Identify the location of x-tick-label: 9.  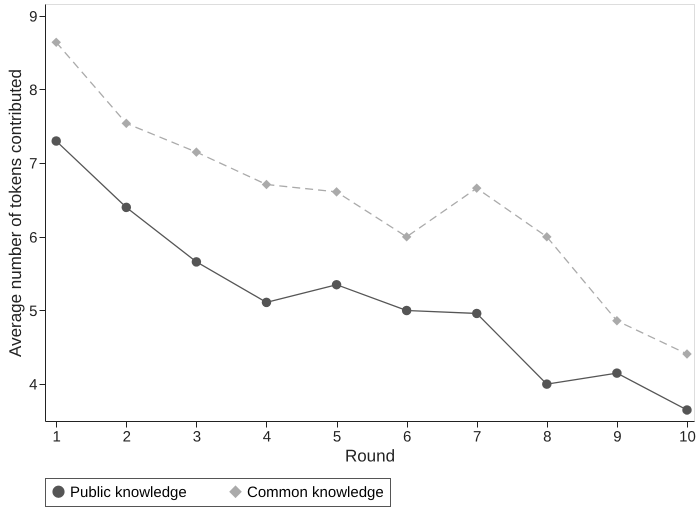
(617, 437).